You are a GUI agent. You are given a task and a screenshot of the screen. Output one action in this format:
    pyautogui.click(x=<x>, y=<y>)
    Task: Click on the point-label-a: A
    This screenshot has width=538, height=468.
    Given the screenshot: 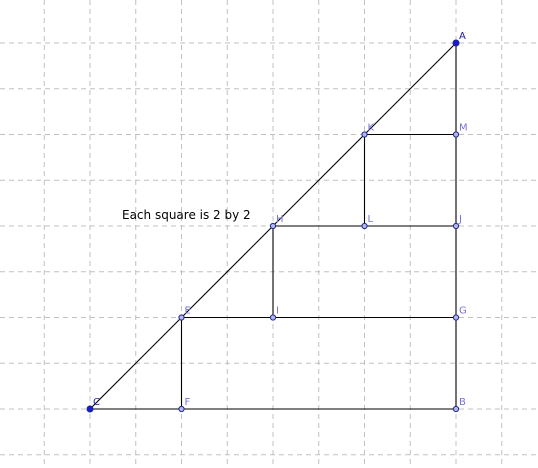 What is the action you would take?
    pyautogui.click(x=462, y=36)
    